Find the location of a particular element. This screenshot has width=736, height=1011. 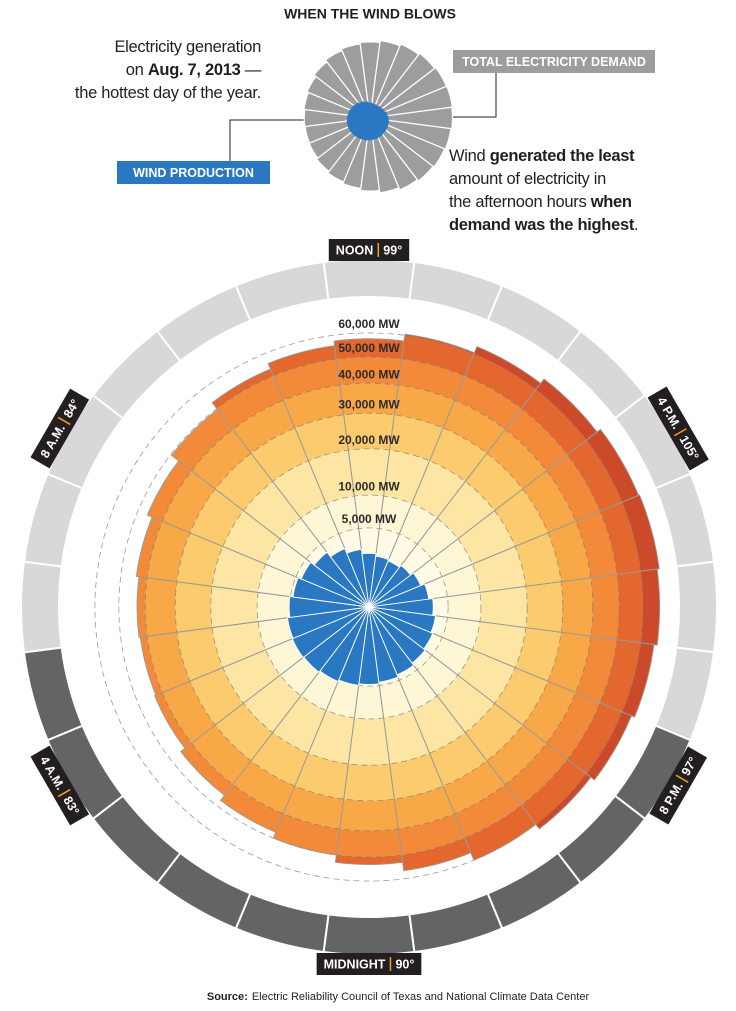

hour-label-text: MIDNIGHT is located at coordinates (355, 964).